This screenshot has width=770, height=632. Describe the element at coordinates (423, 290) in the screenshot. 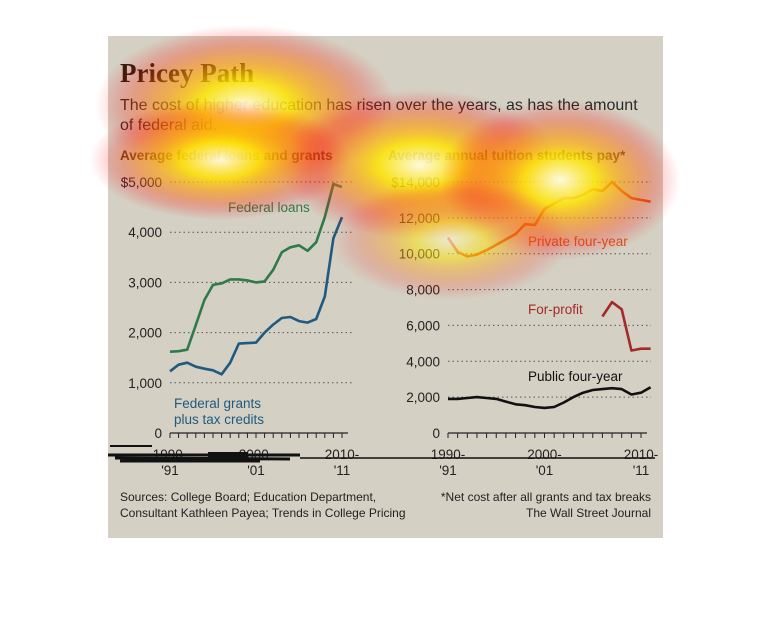

I see `y-tick-label: 8,000` at that location.